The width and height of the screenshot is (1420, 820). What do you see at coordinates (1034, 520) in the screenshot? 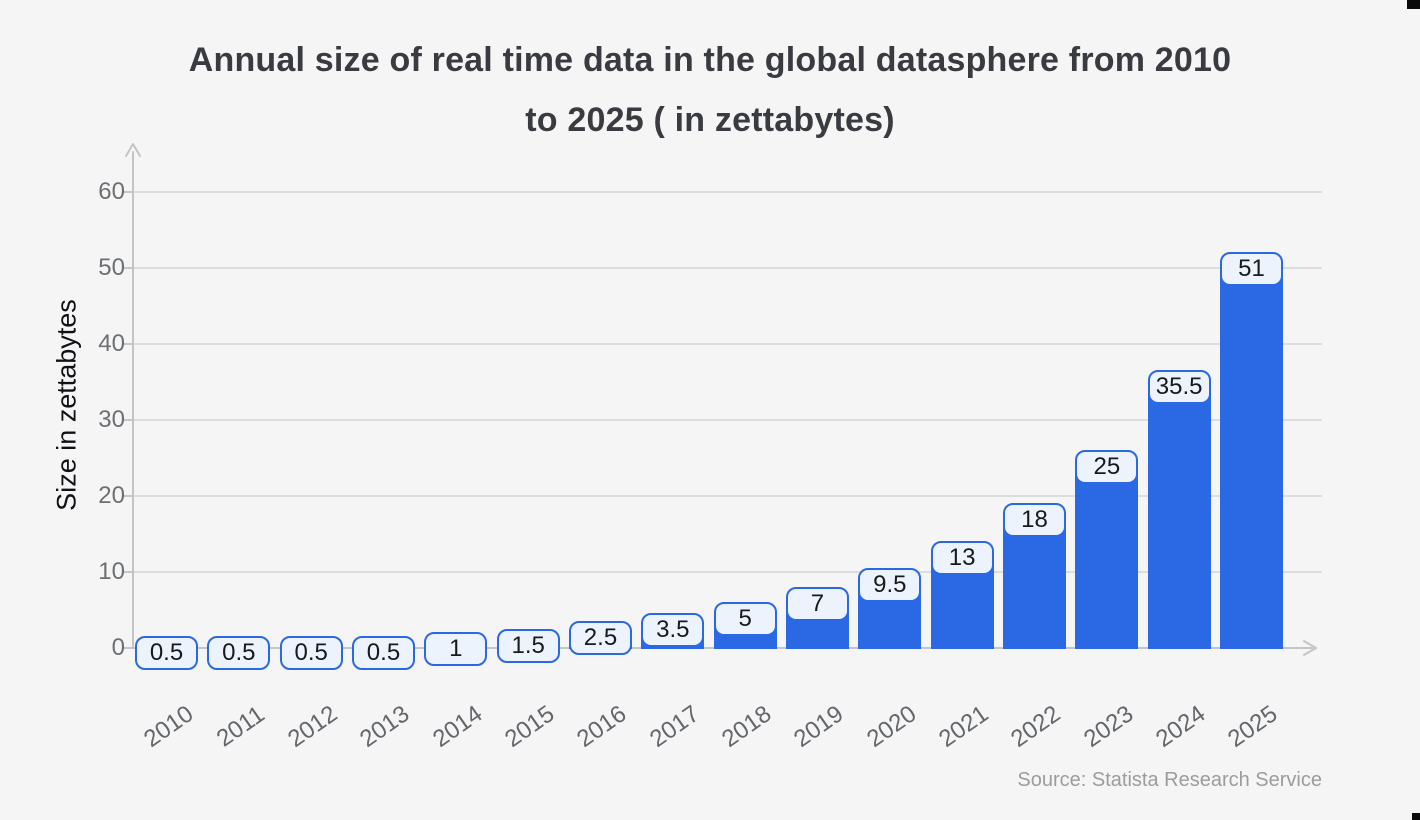
I see `value-label-2022: 18` at bounding box center [1034, 520].